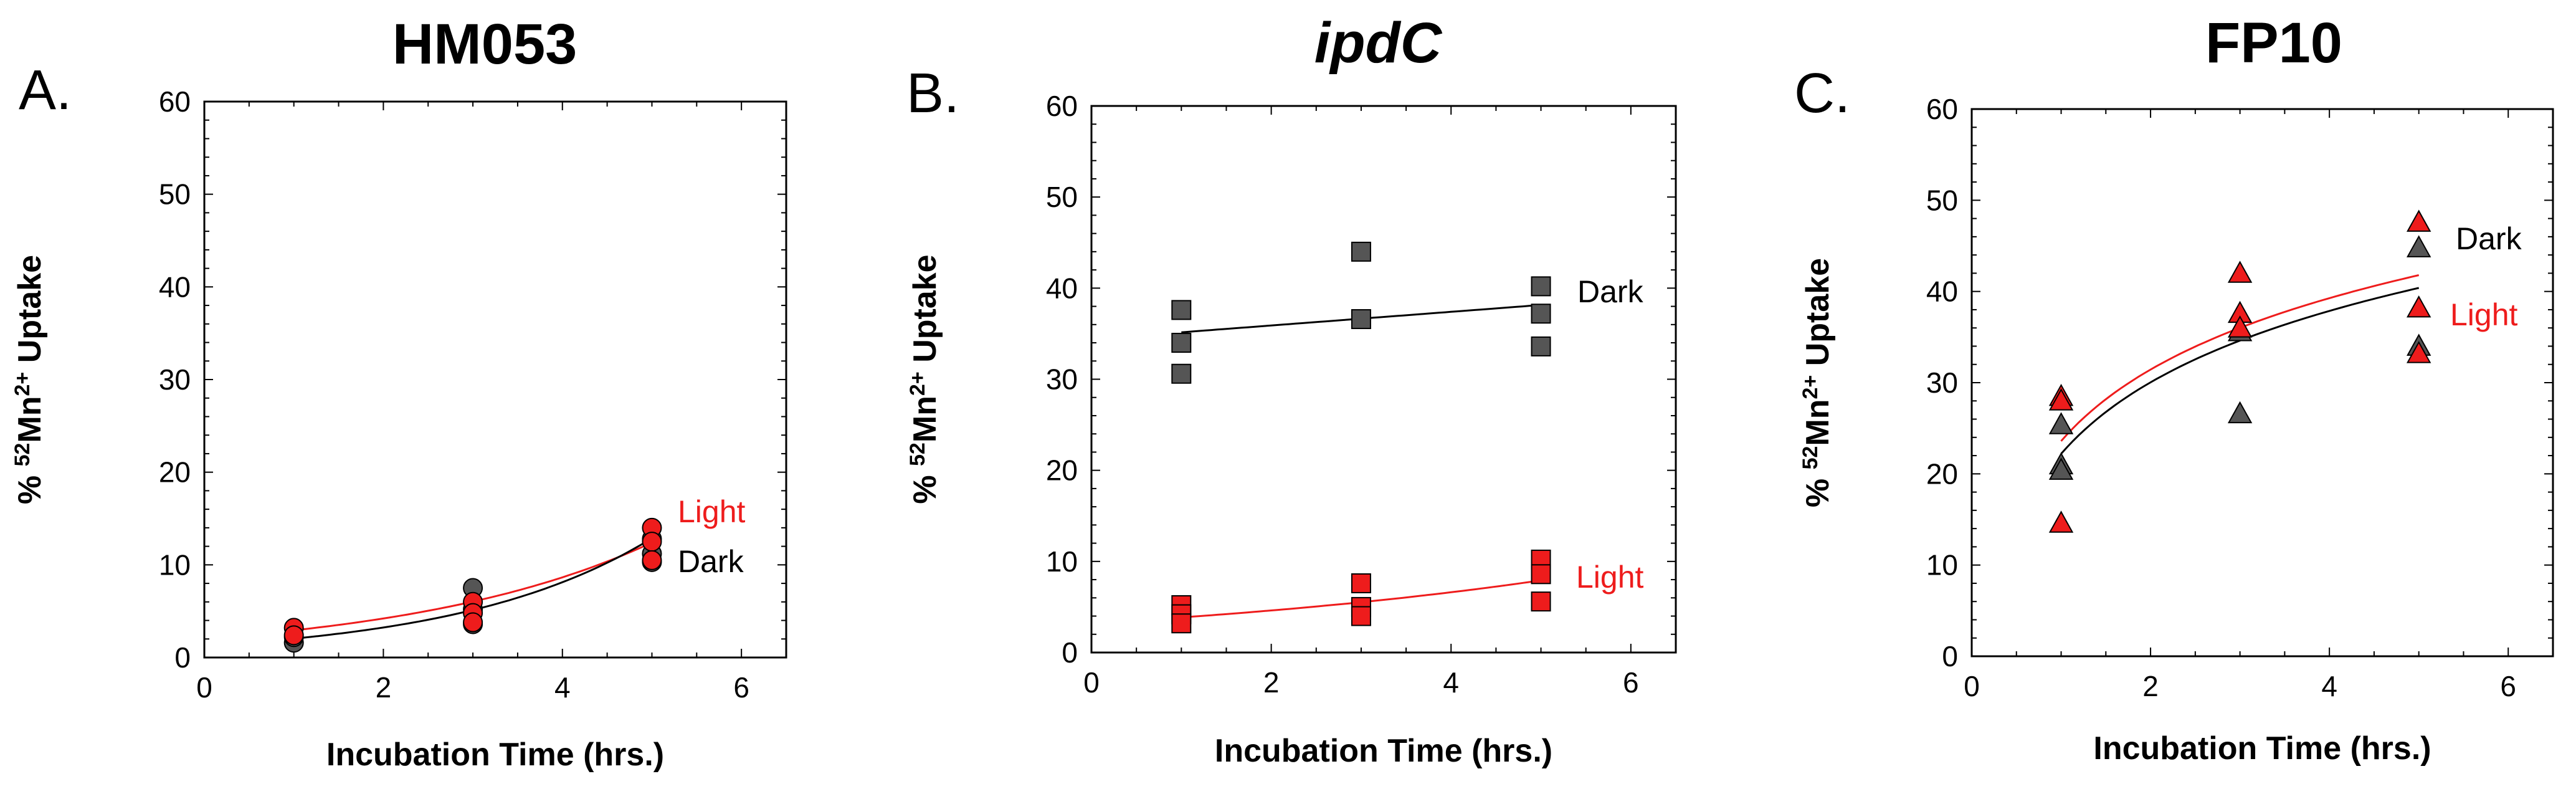  What do you see at coordinates (1822, 93) in the screenshot?
I see `panel-letter: C.` at bounding box center [1822, 93].